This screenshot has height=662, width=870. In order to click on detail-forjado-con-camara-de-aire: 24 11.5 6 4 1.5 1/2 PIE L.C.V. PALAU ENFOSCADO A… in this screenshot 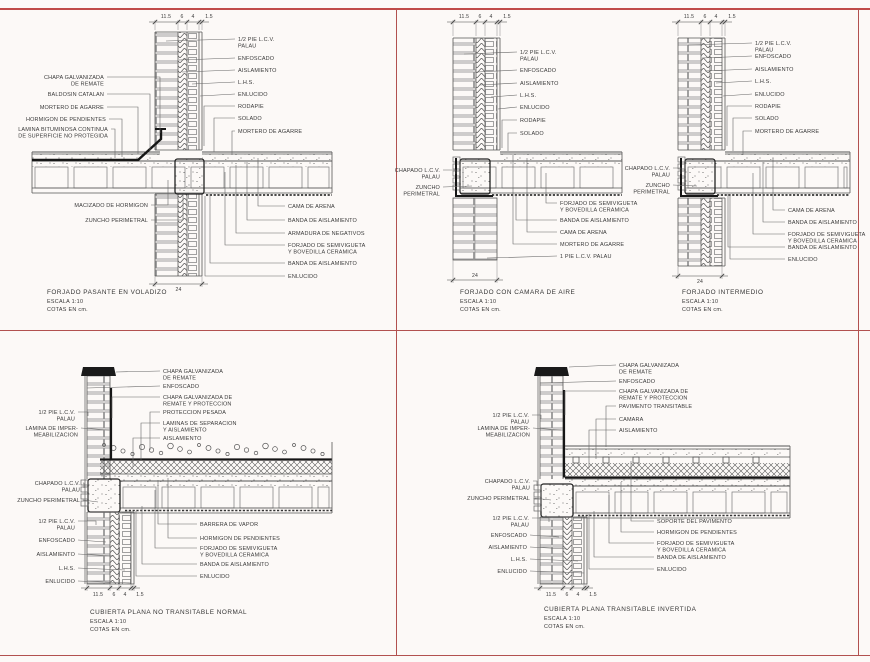, I will do `click(516, 169)`.